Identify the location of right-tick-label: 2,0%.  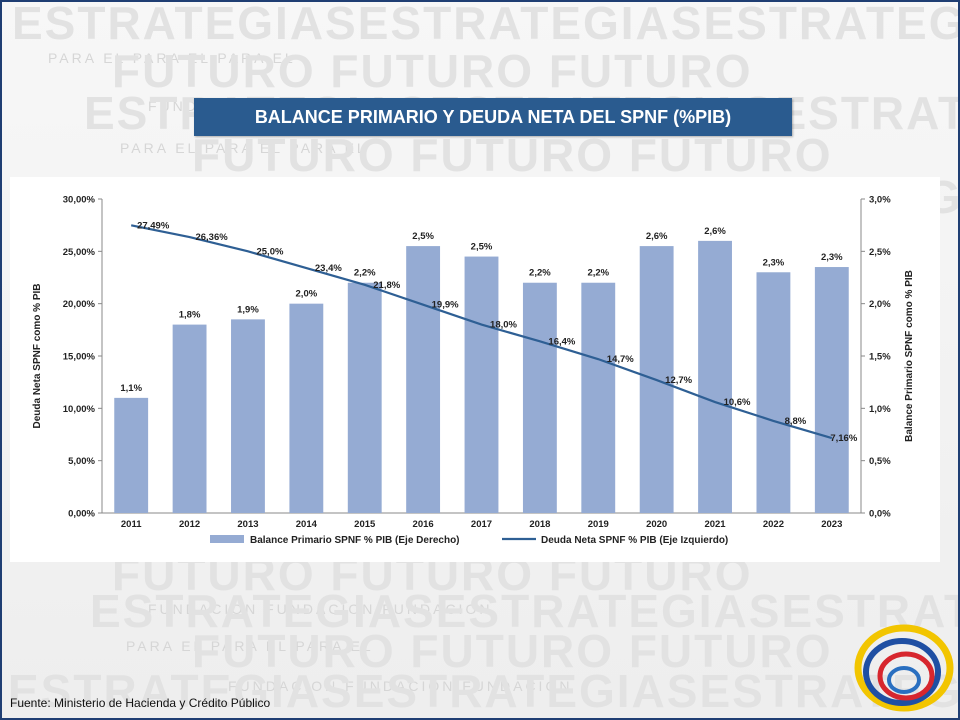
(880, 304).